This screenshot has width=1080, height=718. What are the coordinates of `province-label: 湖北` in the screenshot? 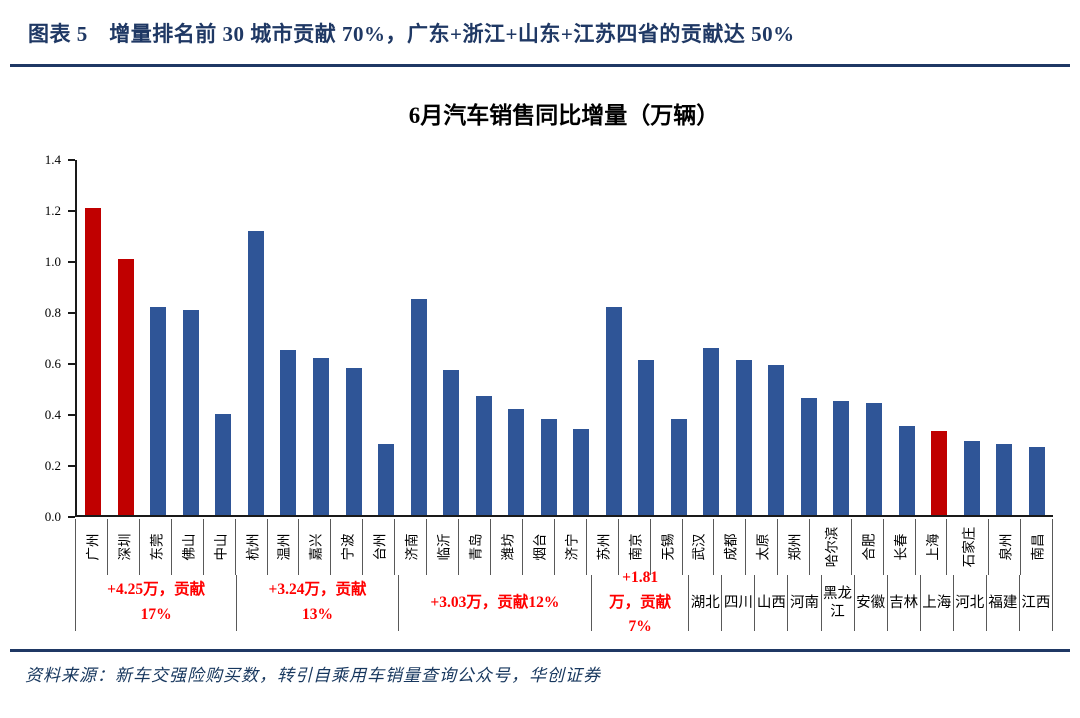 It's located at (705, 602).